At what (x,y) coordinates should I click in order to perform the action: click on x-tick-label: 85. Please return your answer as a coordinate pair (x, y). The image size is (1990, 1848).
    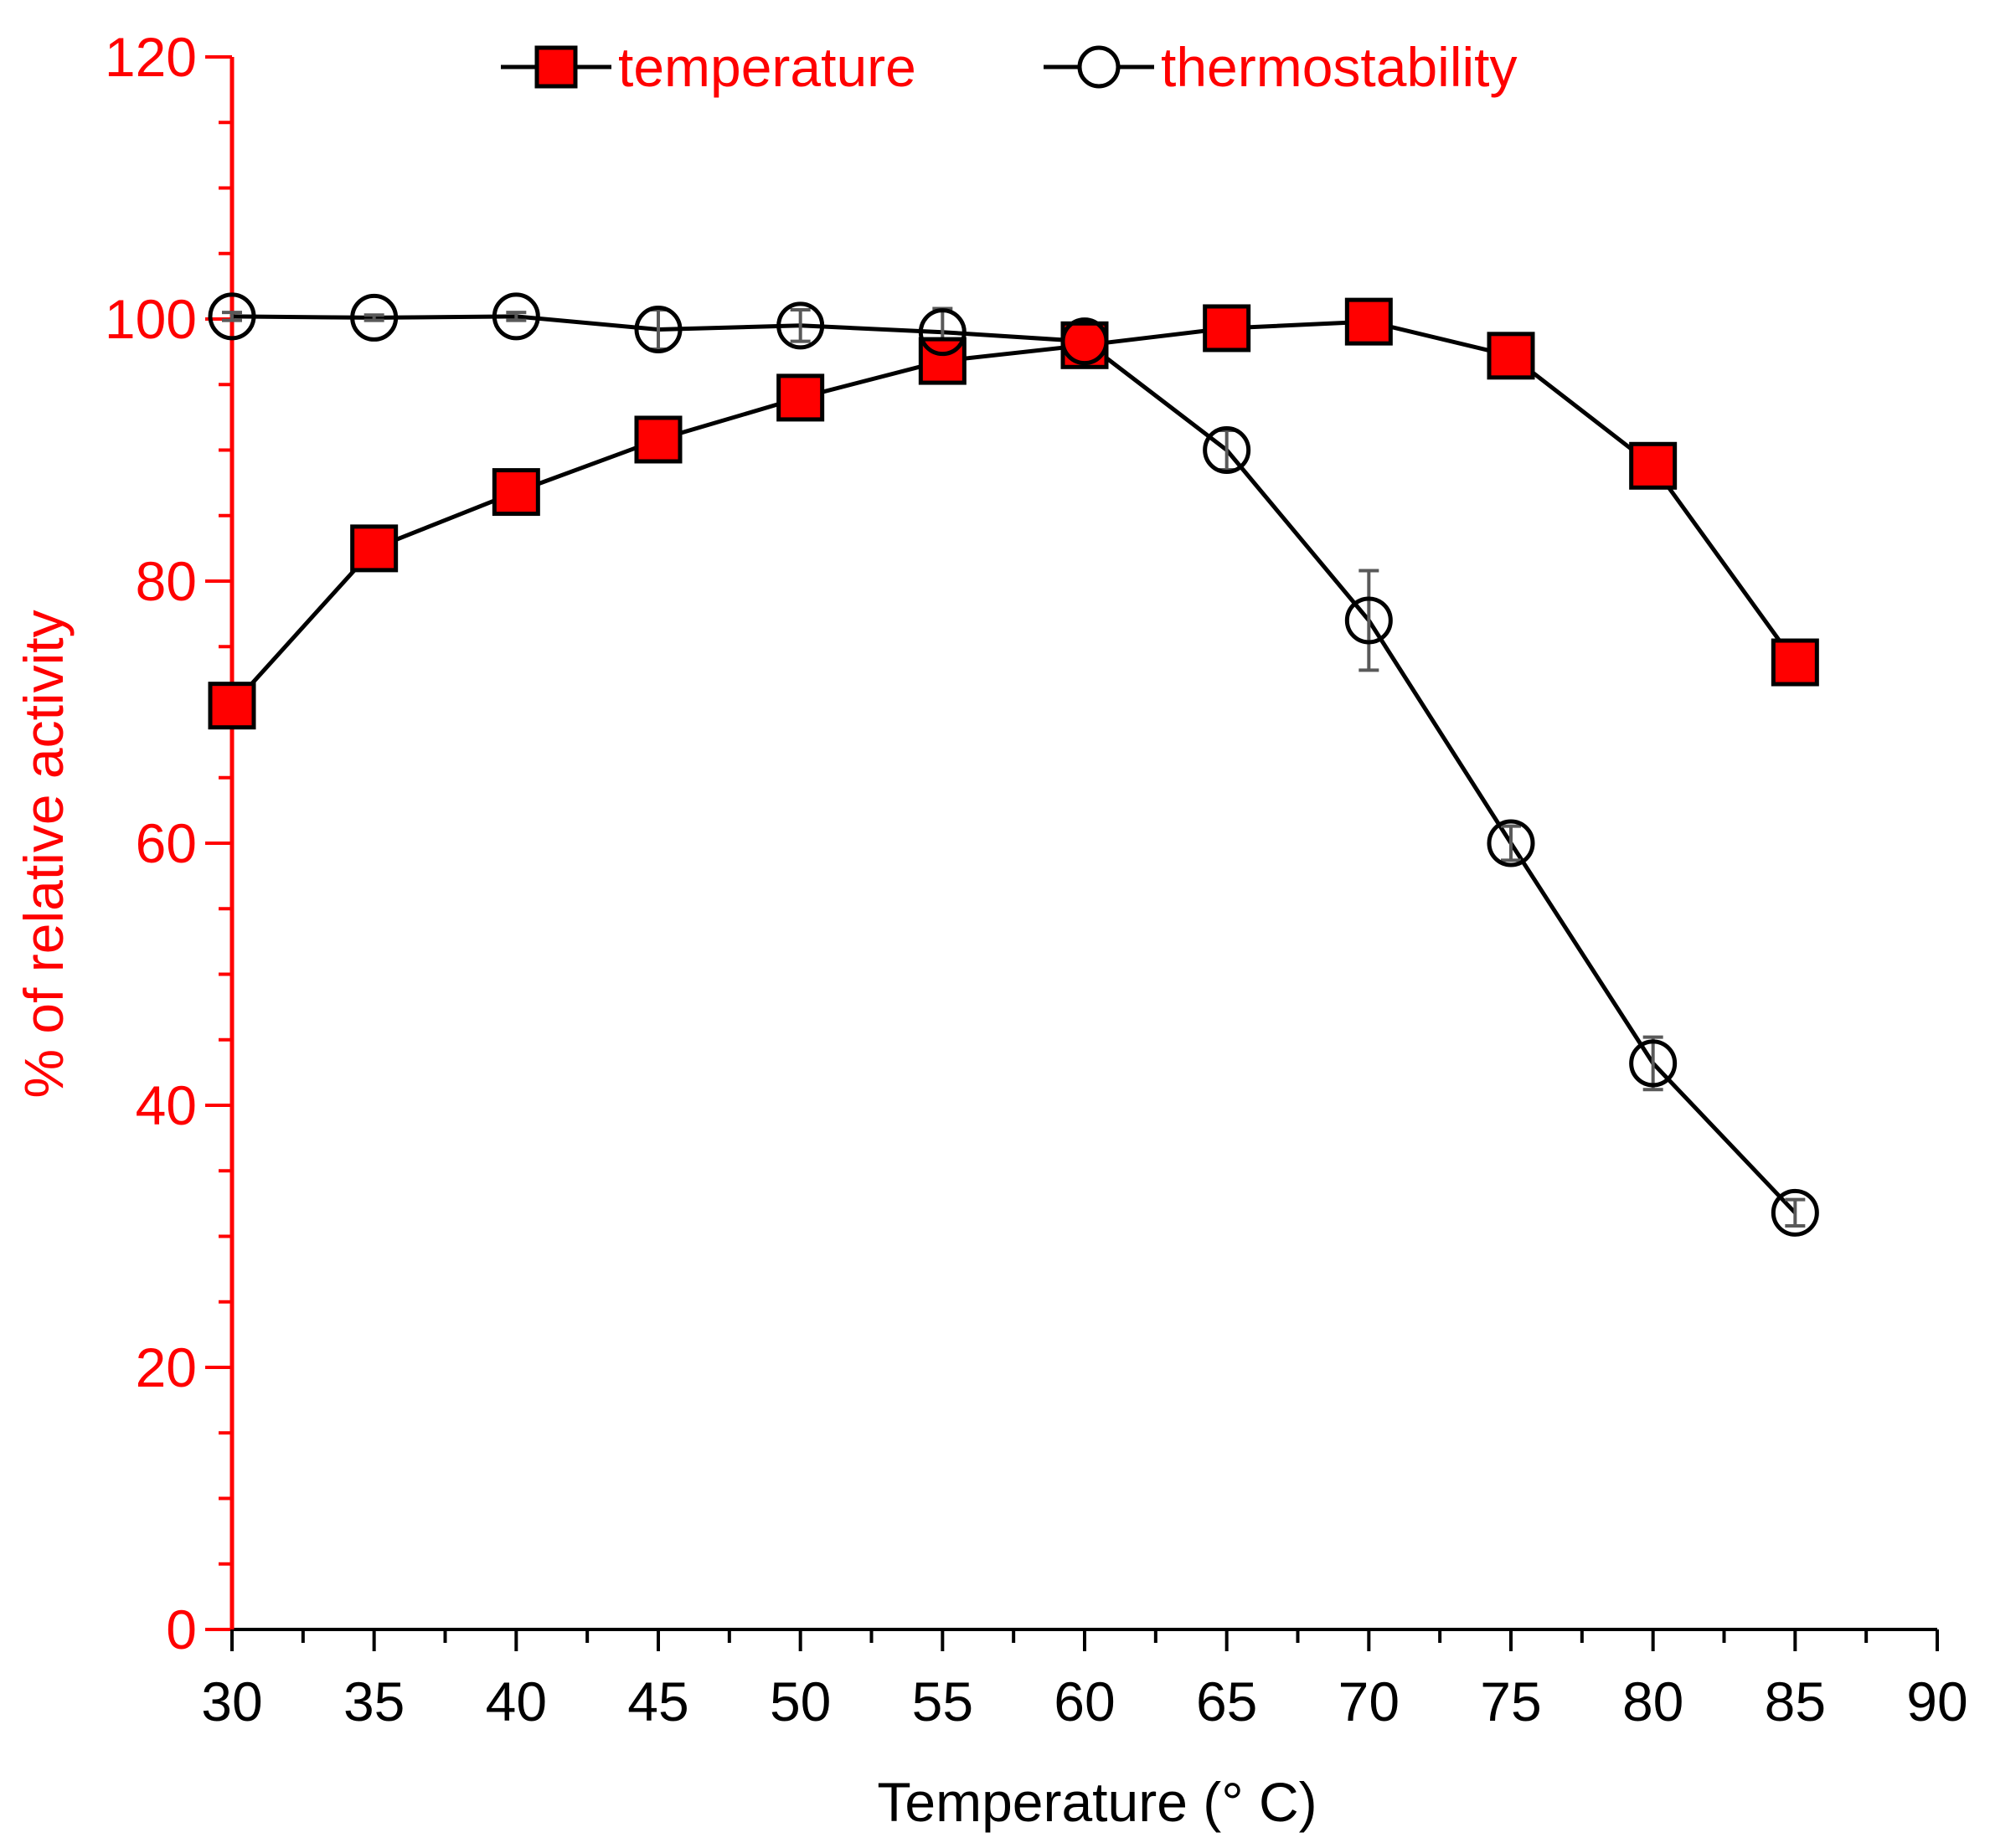
    Looking at the image, I should click on (1796, 1701).